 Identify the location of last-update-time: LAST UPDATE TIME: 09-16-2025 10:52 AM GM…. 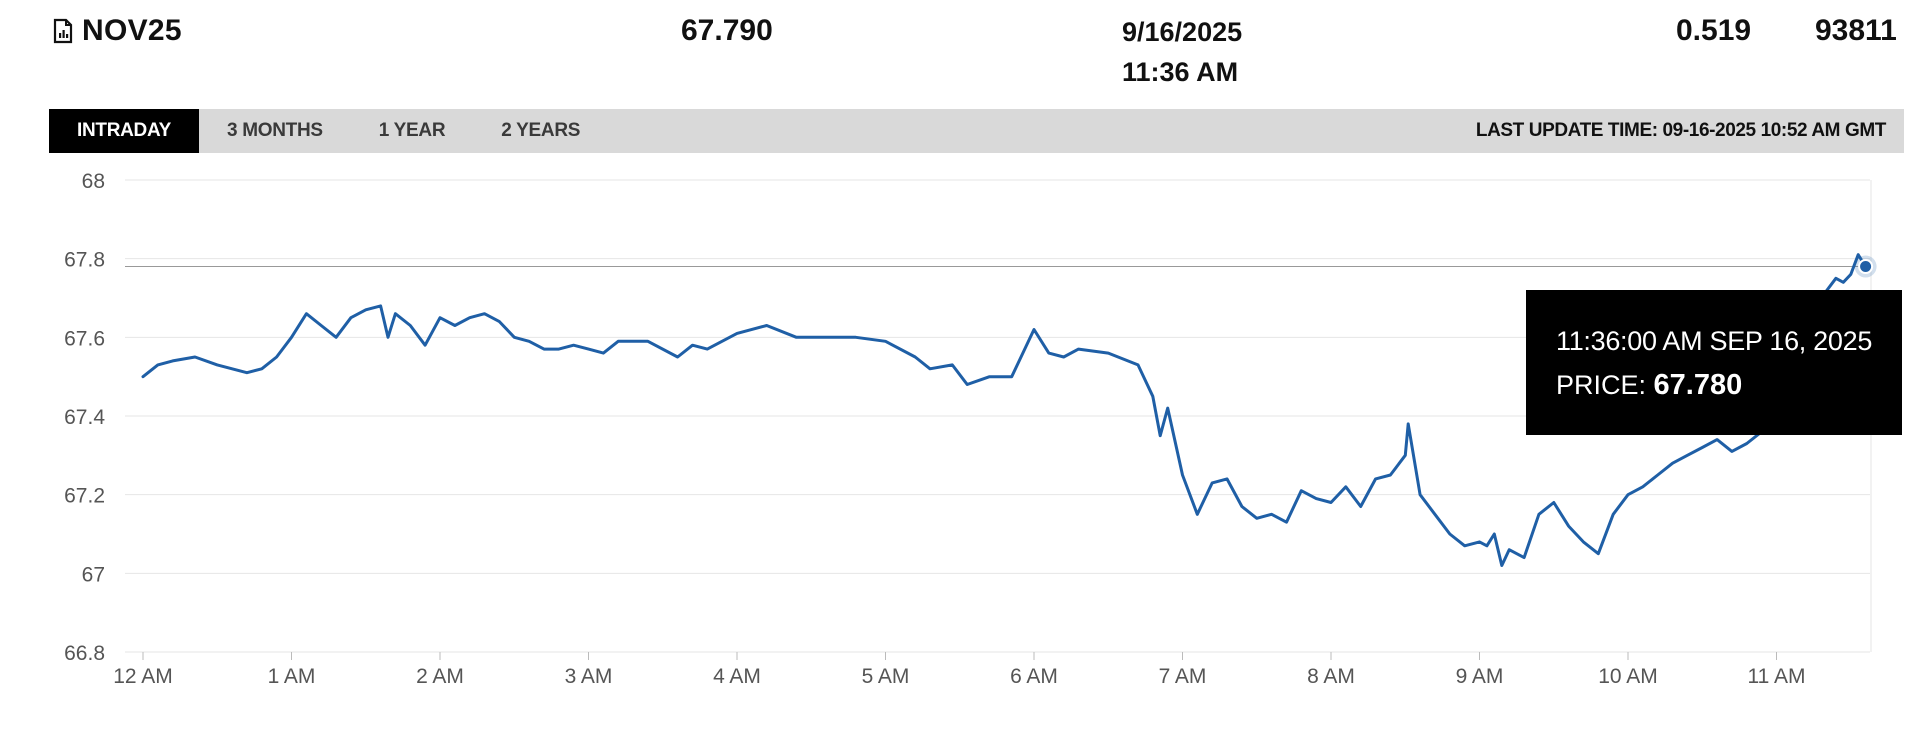
(1681, 130).